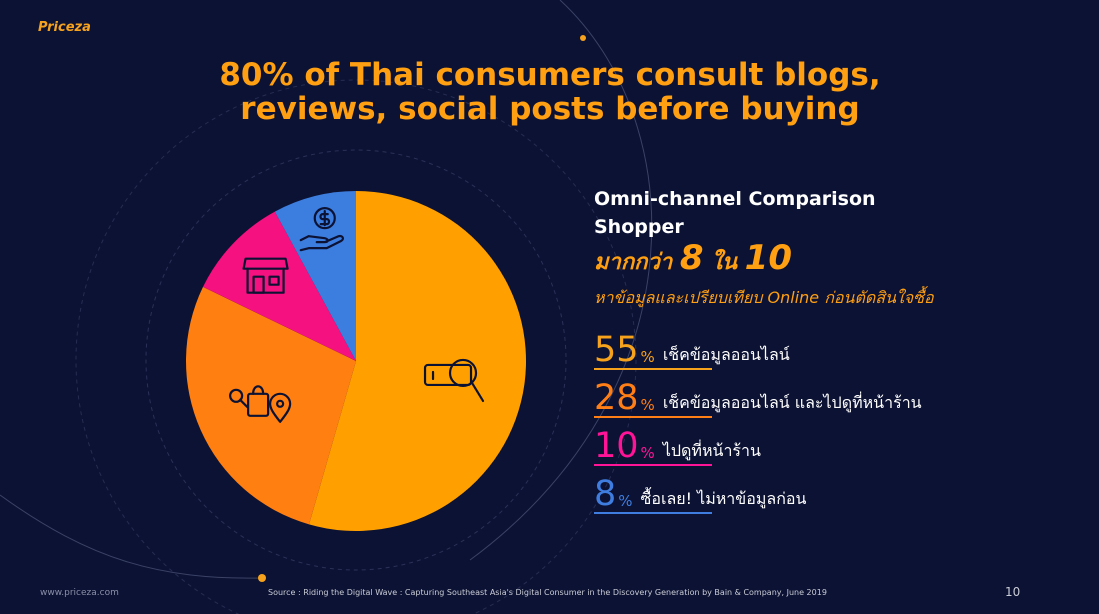 The height and width of the screenshot is (614, 1099). Describe the element at coordinates (64, 27) in the screenshot. I see `brand-logo: Priceza` at that location.